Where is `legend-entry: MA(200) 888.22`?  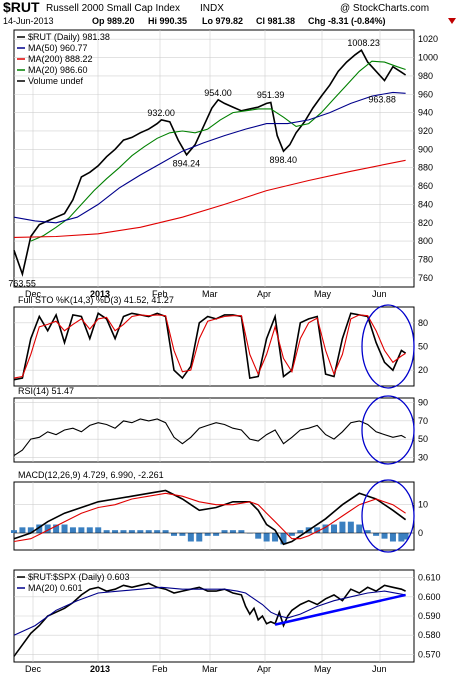
legend-entry: MA(200) 888.22 is located at coordinates (60, 59).